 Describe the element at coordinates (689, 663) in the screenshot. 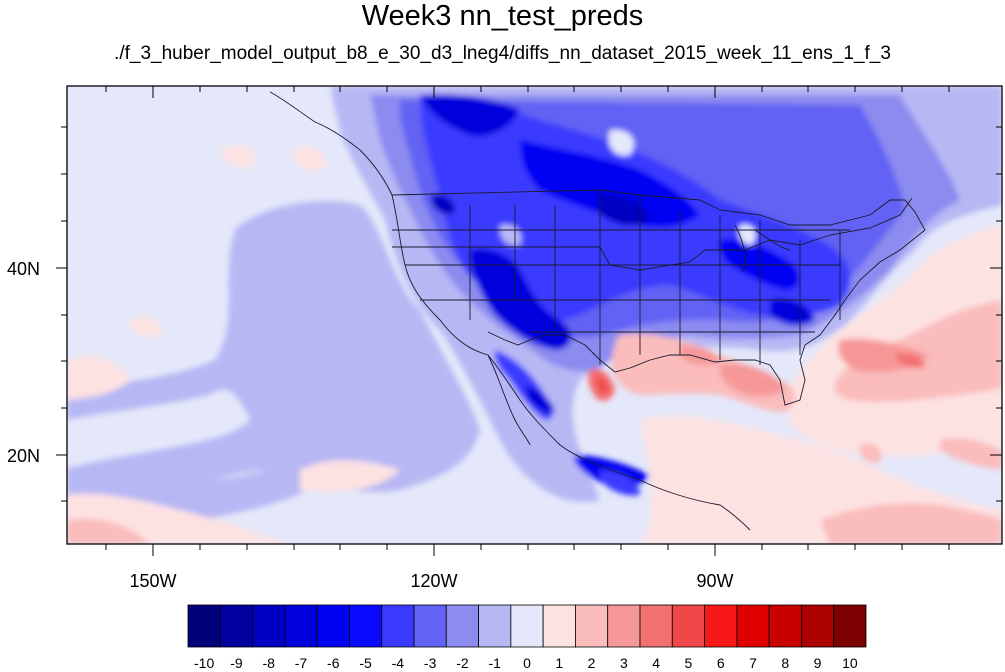

I see `colorbar-label: 5` at that location.